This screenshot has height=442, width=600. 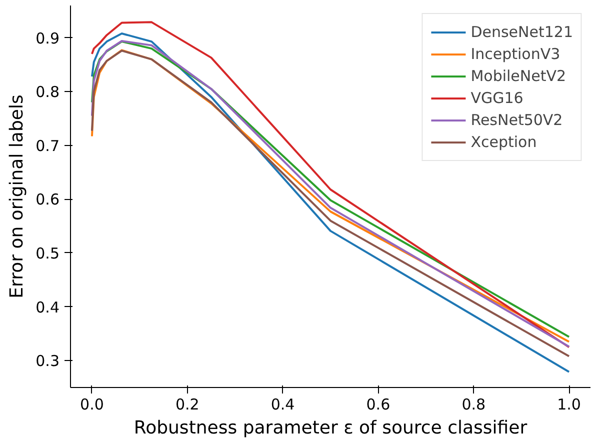 I want to click on legend-label: ResNet50V2, so click(x=516, y=120).